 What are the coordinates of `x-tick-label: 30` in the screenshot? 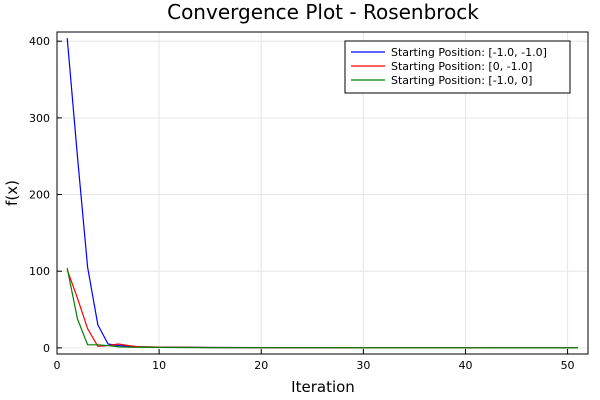 It's located at (363, 365).